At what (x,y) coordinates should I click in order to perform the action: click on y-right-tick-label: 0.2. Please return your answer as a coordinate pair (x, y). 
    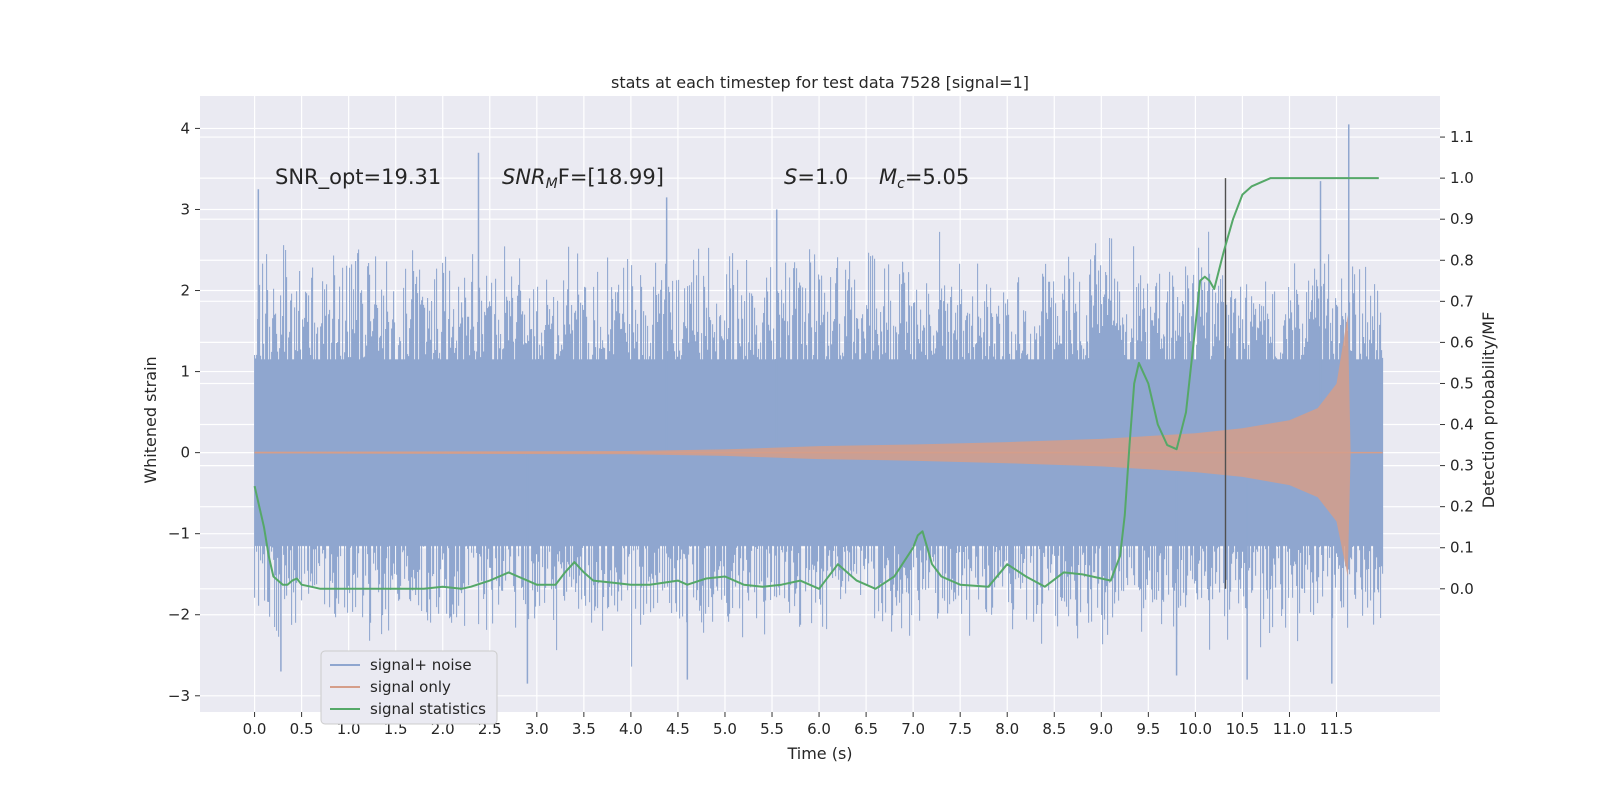
    Looking at the image, I should click on (1462, 507).